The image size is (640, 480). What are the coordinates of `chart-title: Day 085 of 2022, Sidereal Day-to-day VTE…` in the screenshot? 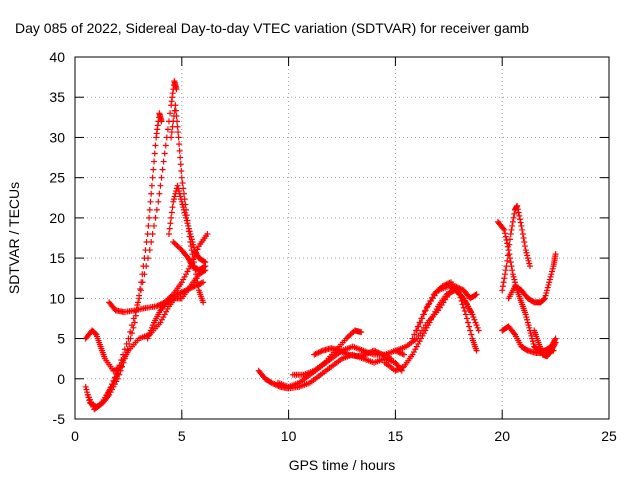 It's located at (272, 28).